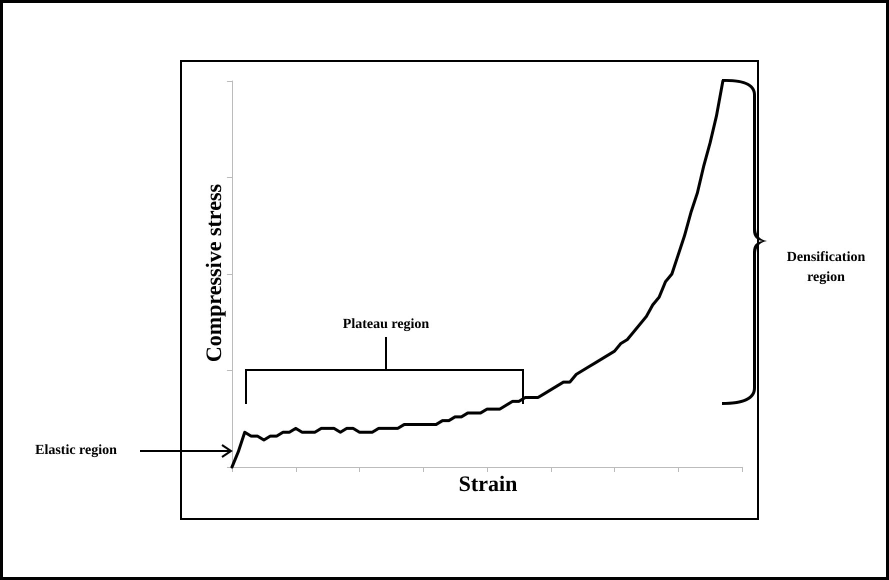 Image resolution: width=889 pixels, height=580 pixels. Describe the element at coordinates (386, 325) in the screenshot. I see `annotation: Plateau region` at that location.